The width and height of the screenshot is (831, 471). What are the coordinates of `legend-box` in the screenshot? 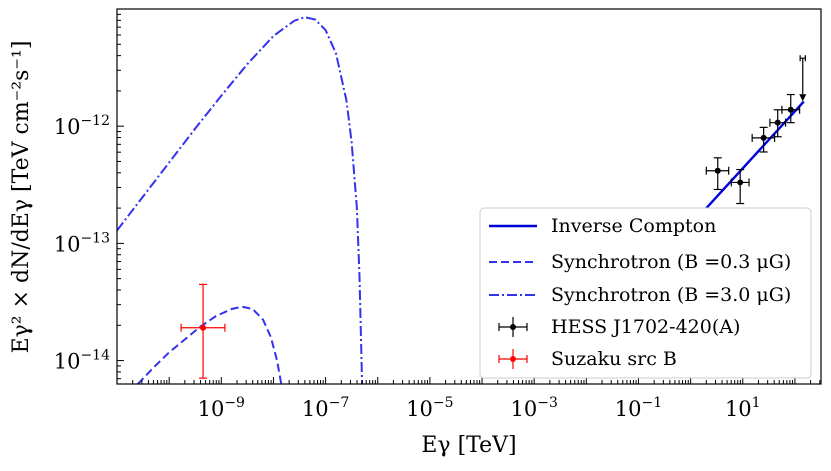 It's located at (645, 293).